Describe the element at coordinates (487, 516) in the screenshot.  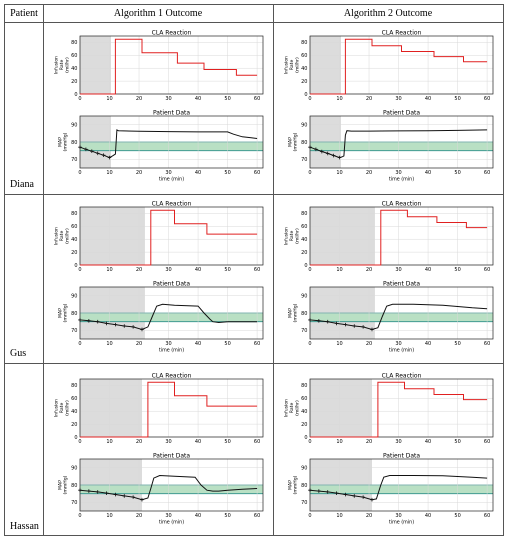
I see `hassan-alg2-bottom-xtick-label: 60` at that location.